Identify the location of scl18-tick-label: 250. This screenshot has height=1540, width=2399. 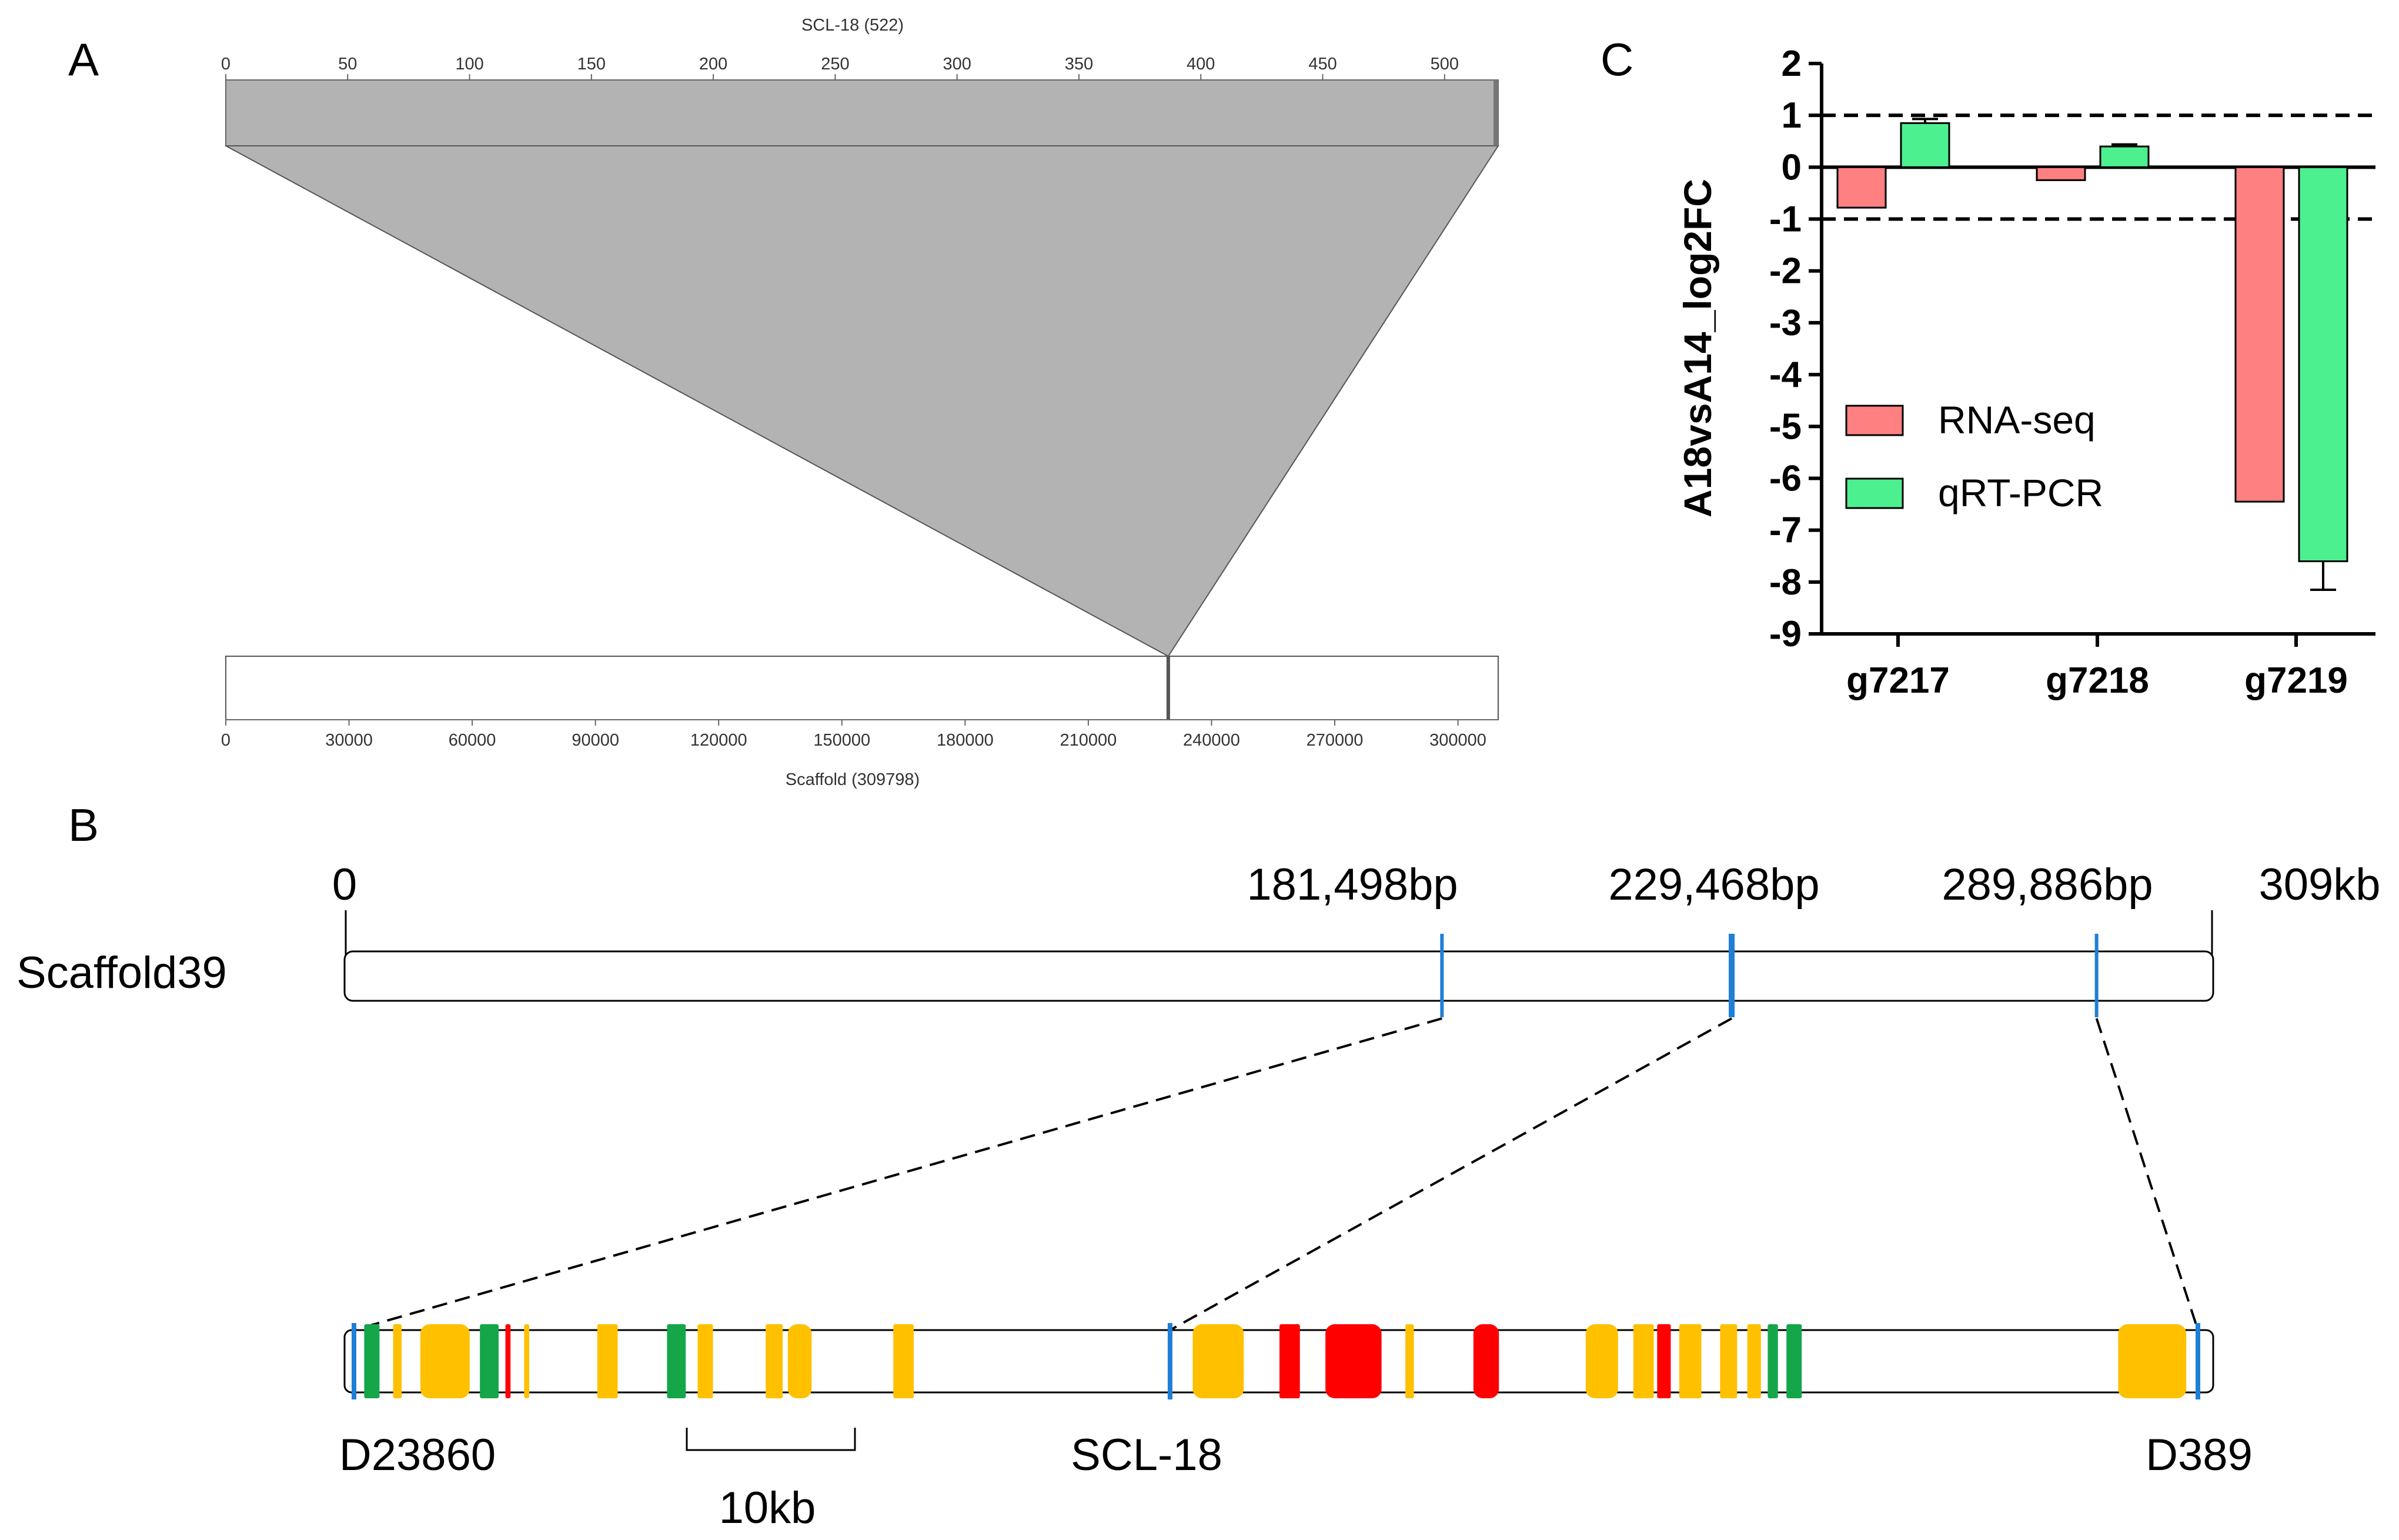
(835, 64).